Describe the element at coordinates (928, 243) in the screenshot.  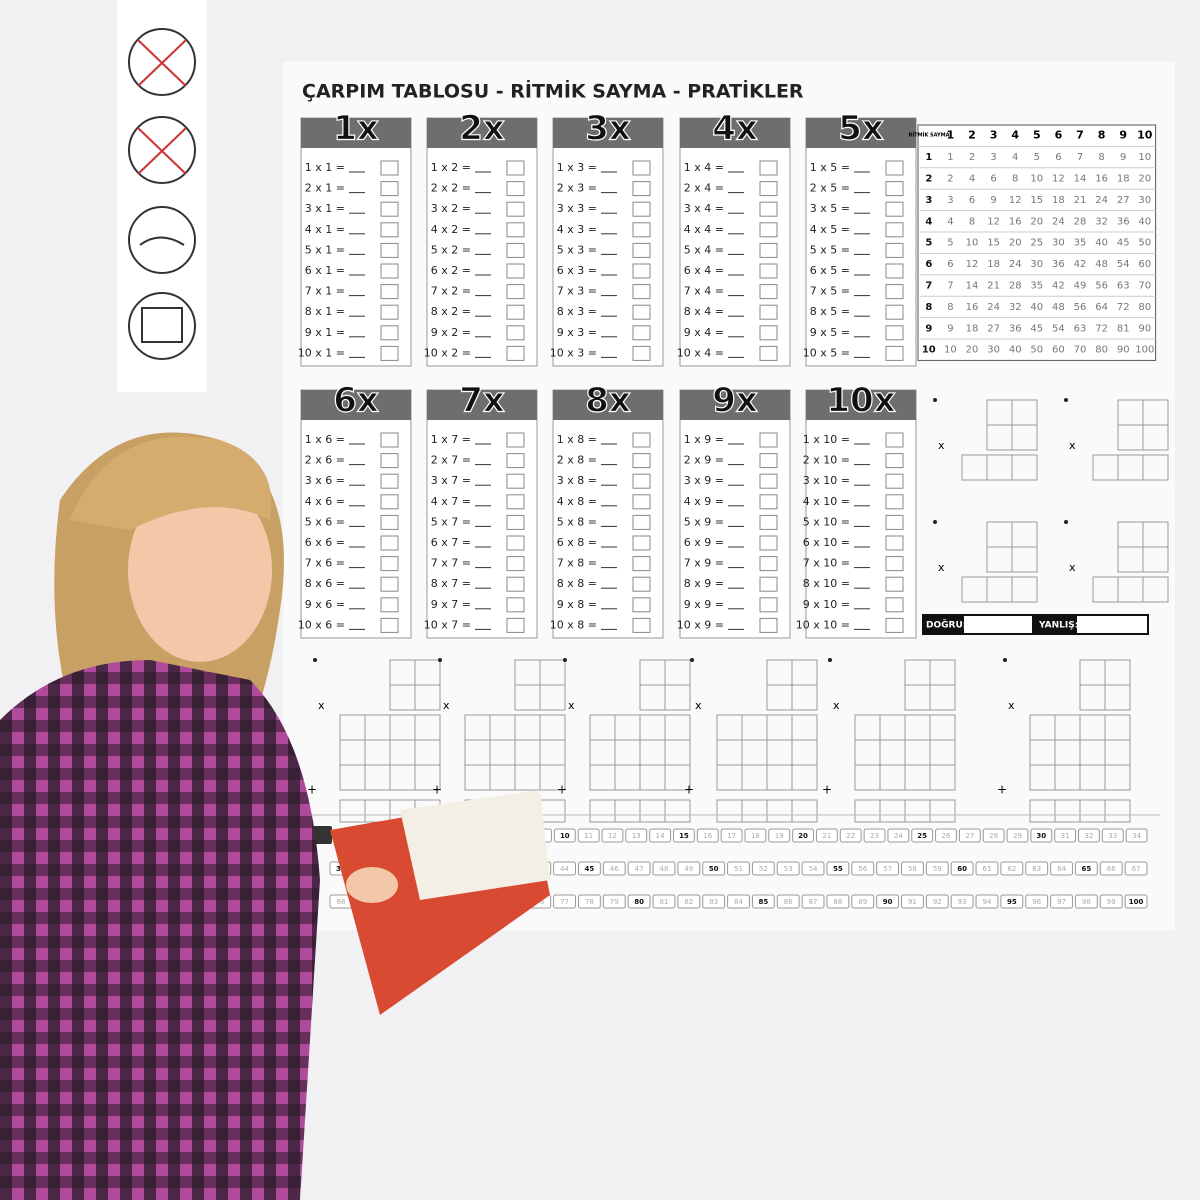
I see `table-row-header: 5` at that location.